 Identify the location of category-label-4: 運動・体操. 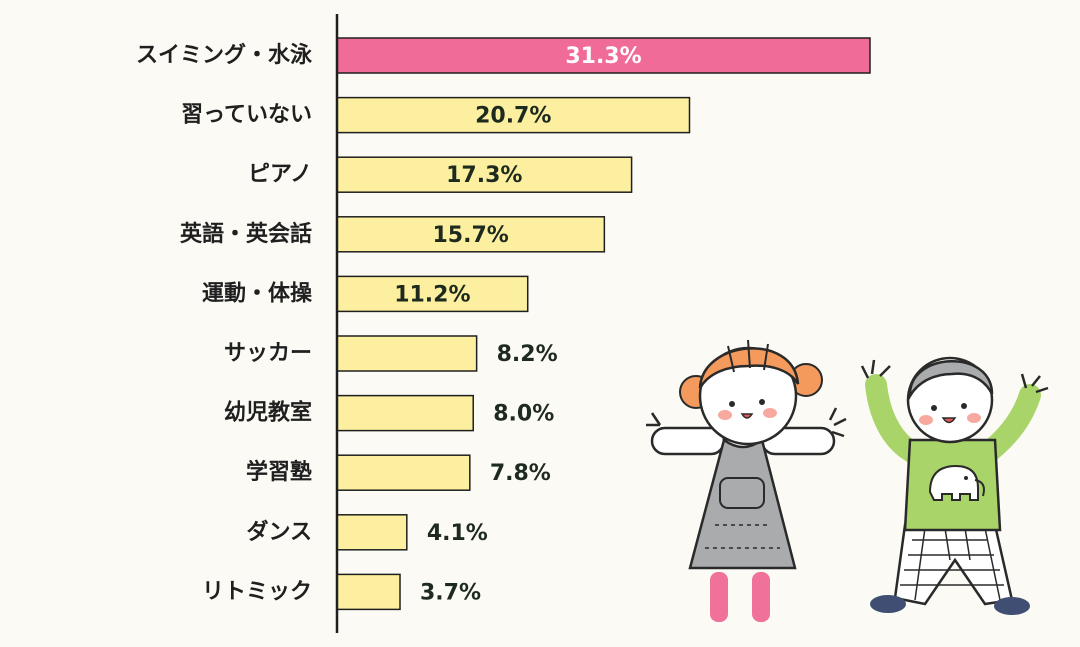
(257, 293).